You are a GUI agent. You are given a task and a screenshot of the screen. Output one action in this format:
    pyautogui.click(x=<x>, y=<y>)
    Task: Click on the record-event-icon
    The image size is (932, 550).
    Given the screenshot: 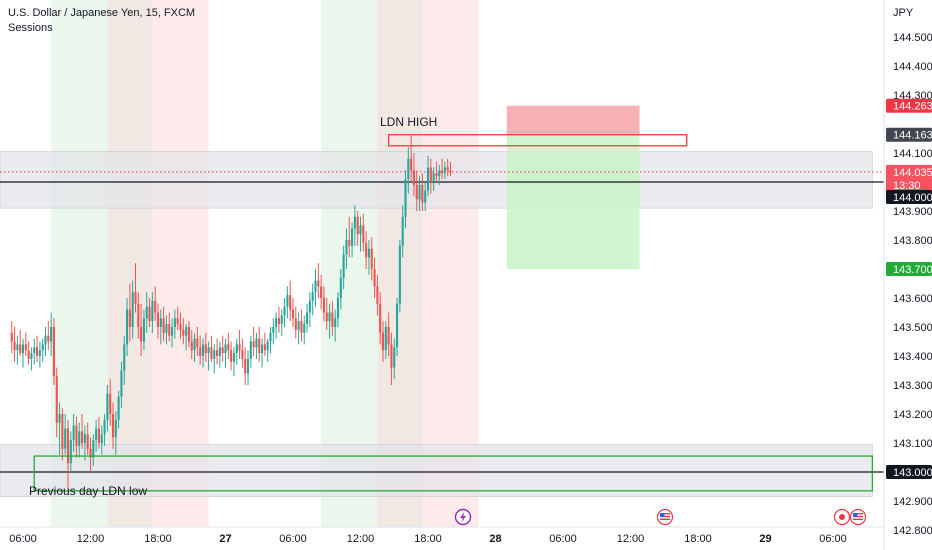 What is the action you would take?
    pyautogui.click(x=842, y=517)
    